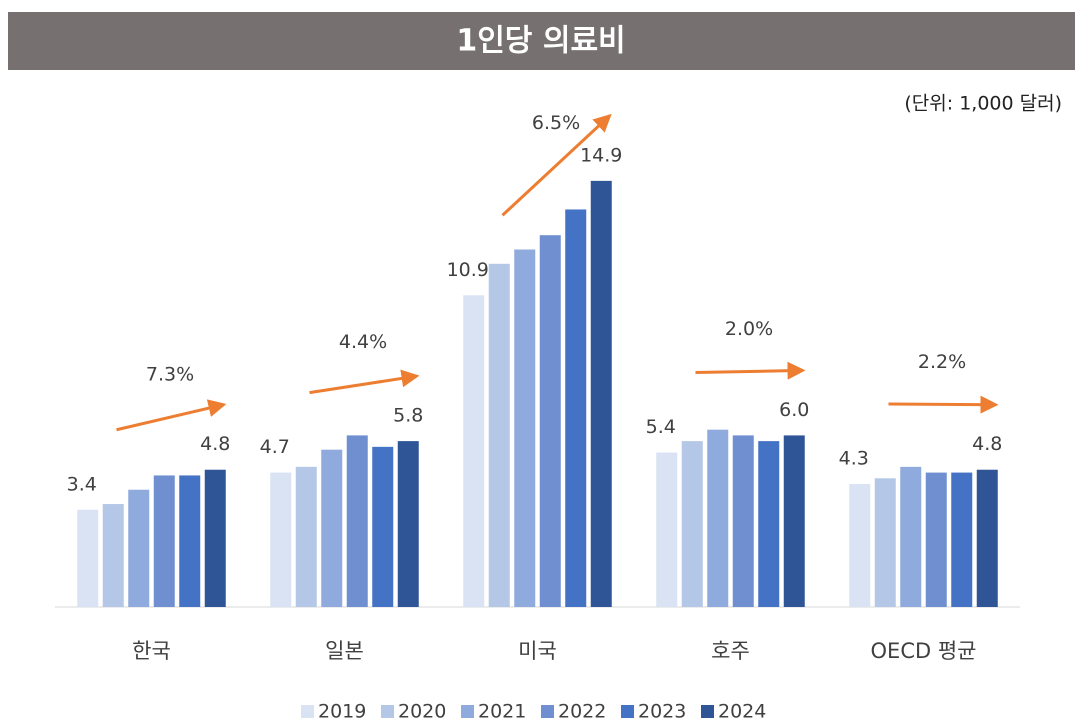 The image size is (1083, 723). I want to click on legend-label: 2020, so click(422, 712).